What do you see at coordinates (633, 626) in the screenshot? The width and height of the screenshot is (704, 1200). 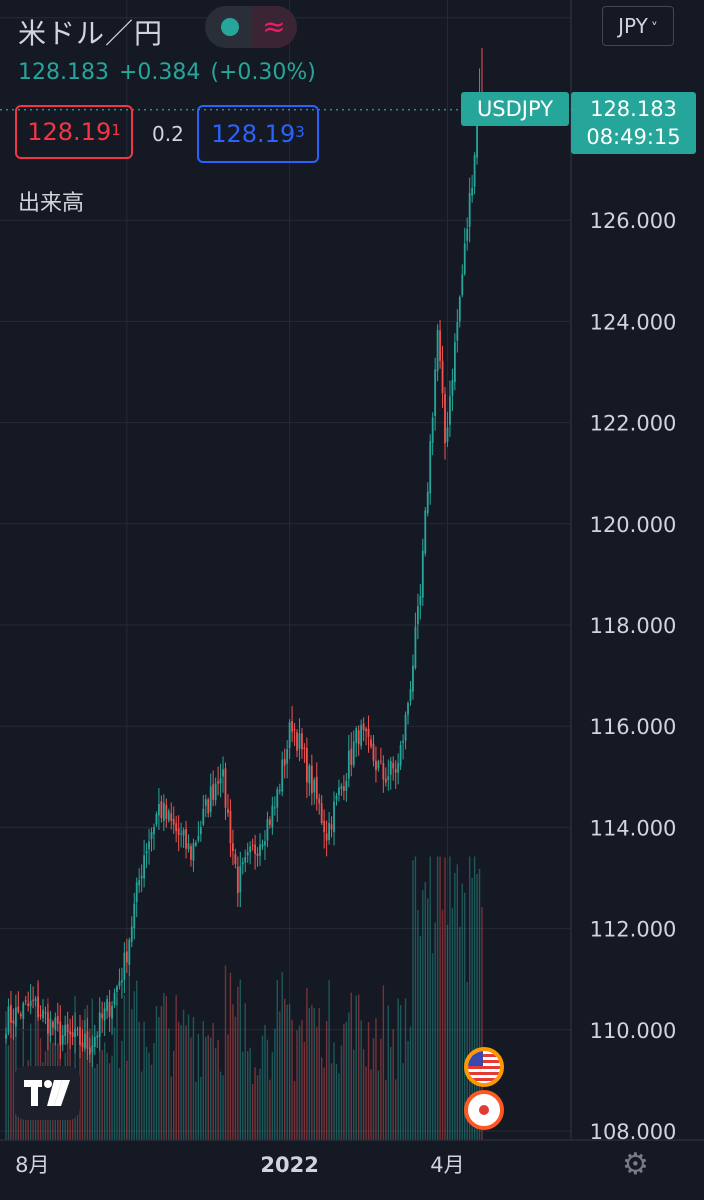 I see `price-axis-label: 118.000` at bounding box center [633, 626].